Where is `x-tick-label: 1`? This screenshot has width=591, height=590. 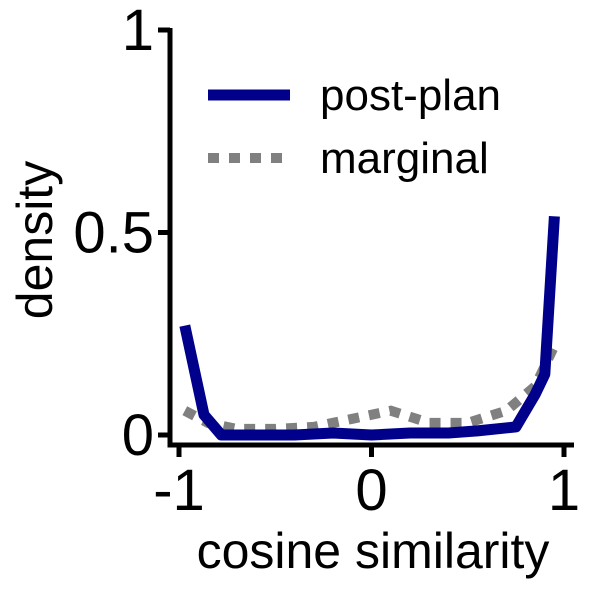 x-tick-label: 1 is located at coordinates (564, 490).